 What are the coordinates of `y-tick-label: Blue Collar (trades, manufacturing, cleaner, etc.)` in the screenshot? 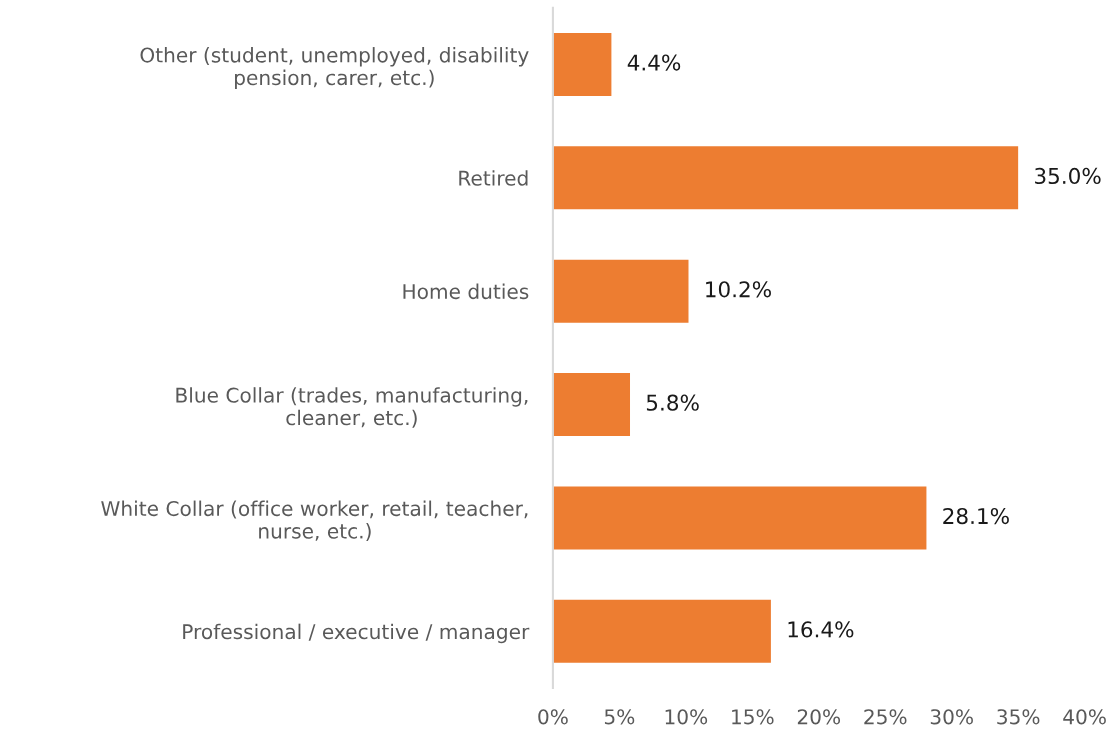 It's located at (352, 407).